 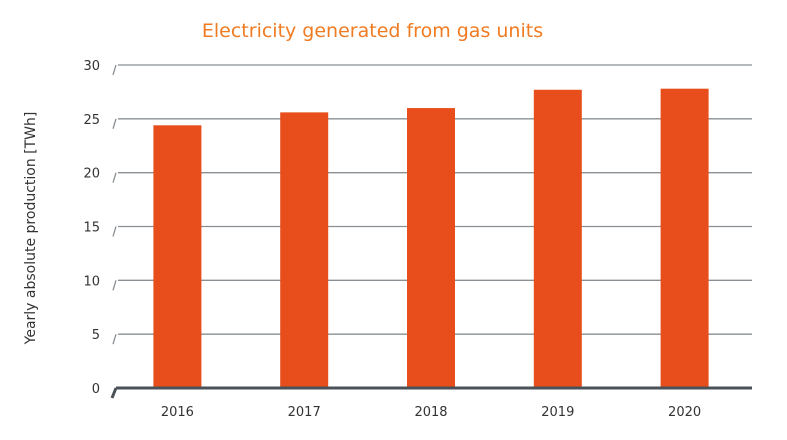 What do you see at coordinates (372, 31) in the screenshot?
I see `chart-title-text: Electricity generated from gas units` at bounding box center [372, 31].